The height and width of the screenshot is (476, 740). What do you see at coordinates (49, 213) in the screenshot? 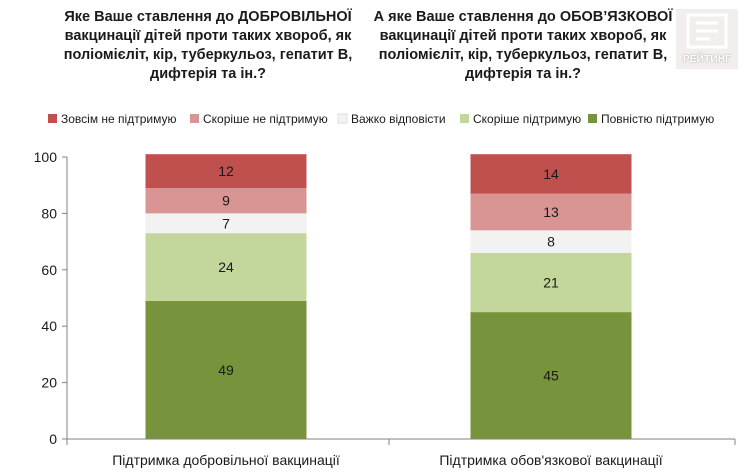
I see `y-tick-label: 80` at bounding box center [49, 213].